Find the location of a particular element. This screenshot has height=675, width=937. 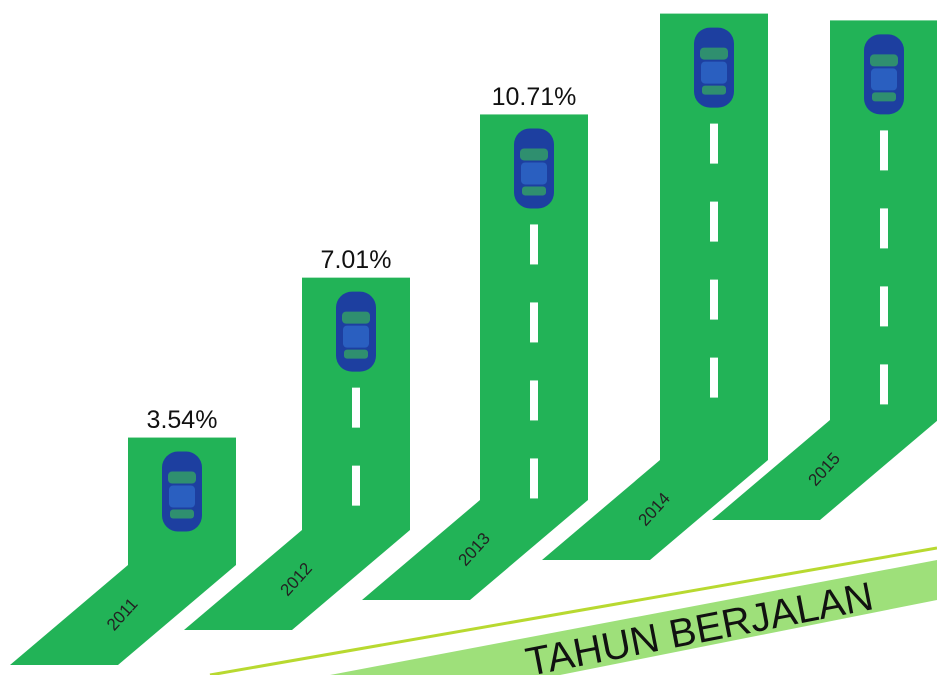

swoosh-line is located at coordinates (573, 610).